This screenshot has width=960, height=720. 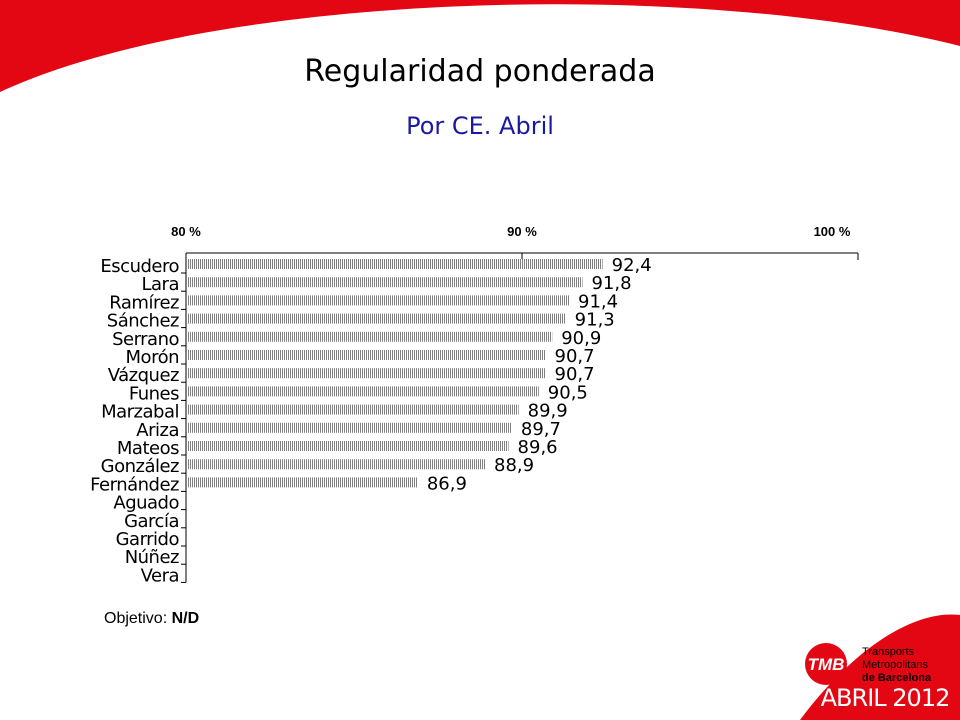 I want to click on data-label: 91,4, so click(x=598, y=301).